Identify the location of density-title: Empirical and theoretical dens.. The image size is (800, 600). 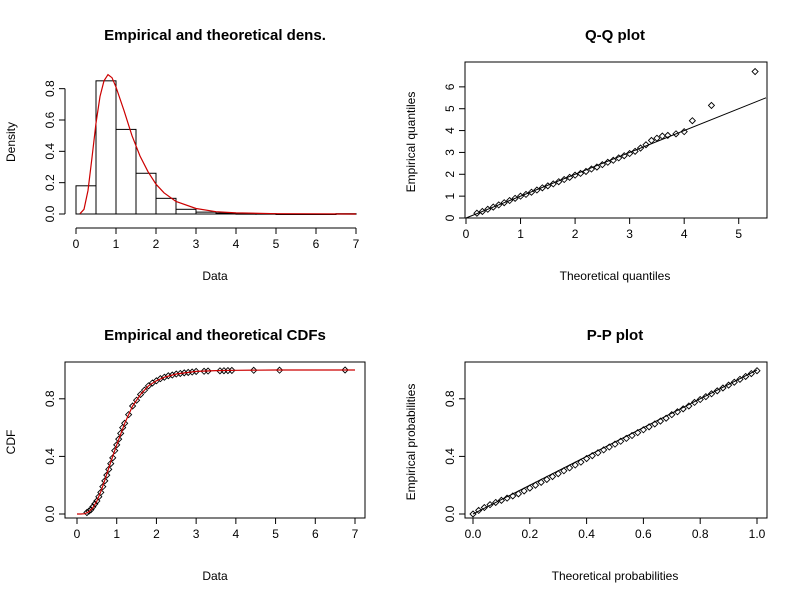
(215, 35).